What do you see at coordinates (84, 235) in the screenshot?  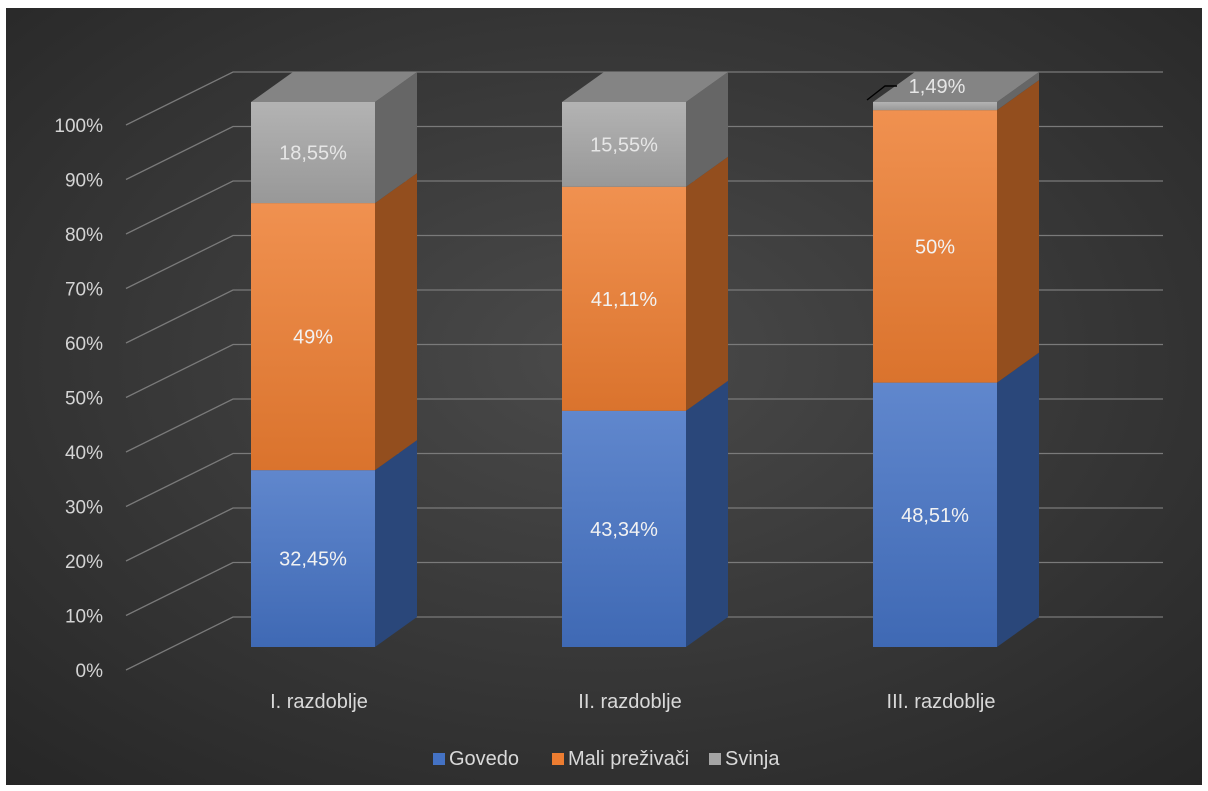 I see `y-tick-label: 80%` at bounding box center [84, 235].